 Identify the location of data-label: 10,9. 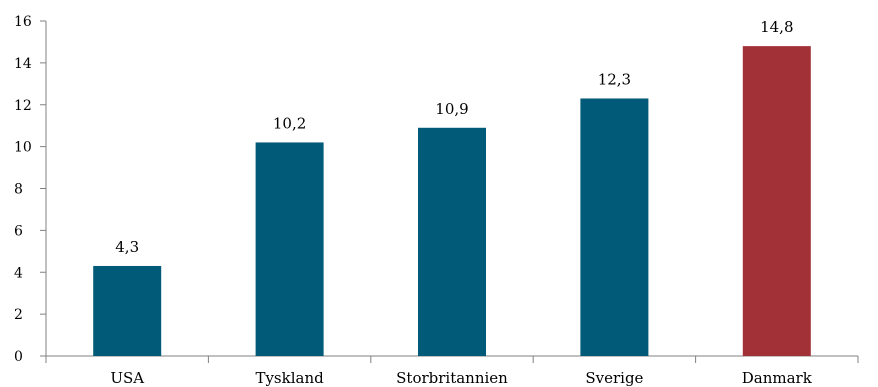
(451, 109).